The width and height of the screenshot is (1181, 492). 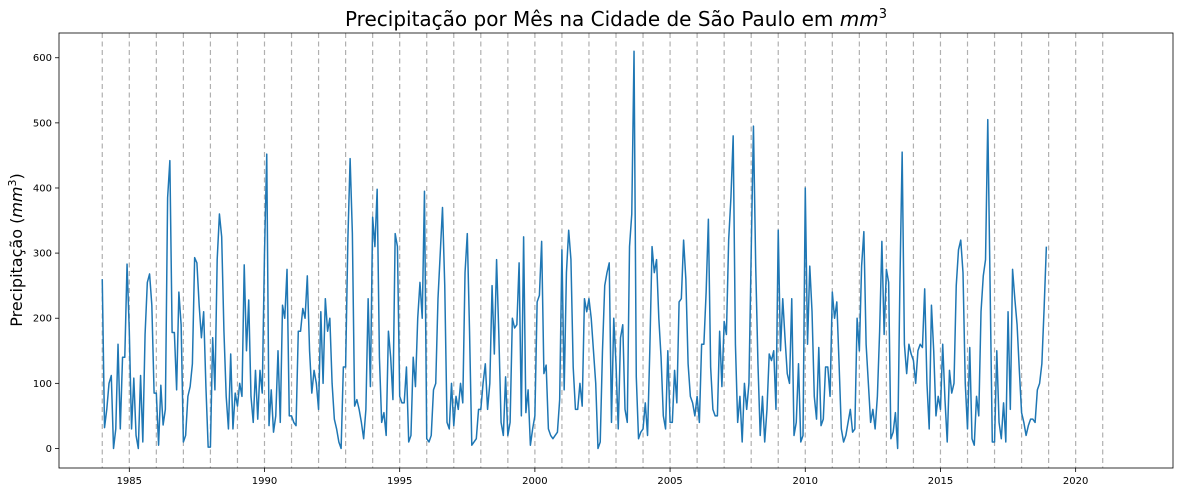 What do you see at coordinates (16, 202) in the screenshot?
I see `y-axis-label-unit: mm` at bounding box center [16, 202].